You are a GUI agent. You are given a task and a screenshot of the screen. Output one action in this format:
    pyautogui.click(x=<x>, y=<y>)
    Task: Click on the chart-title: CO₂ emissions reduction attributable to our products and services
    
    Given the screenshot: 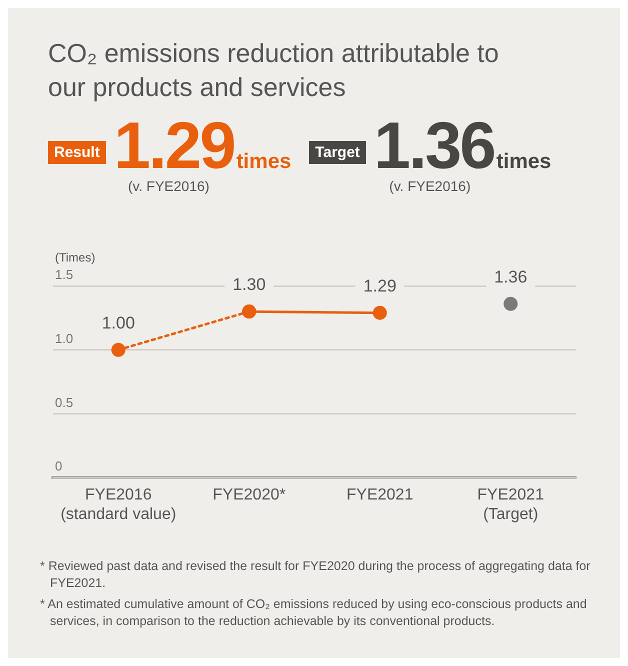 What is the action you would take?
    pyautogui.click(x=274, y=70)
    